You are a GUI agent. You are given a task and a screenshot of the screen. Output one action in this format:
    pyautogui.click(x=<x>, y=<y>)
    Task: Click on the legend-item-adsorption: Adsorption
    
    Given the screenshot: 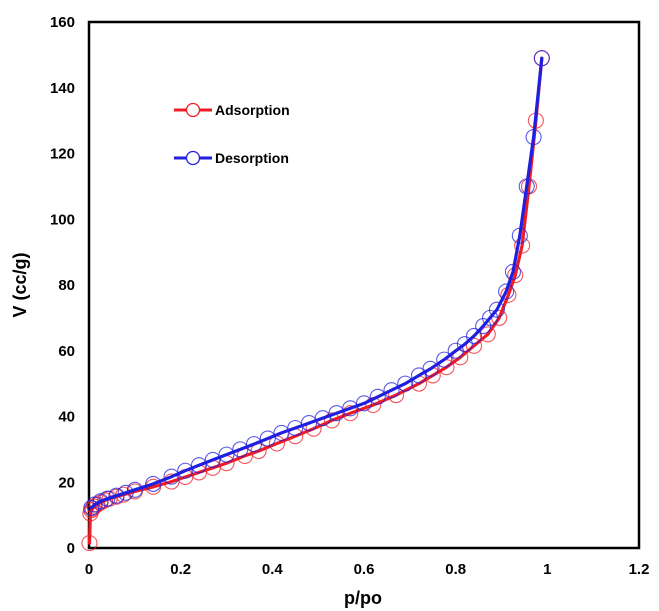 What is the action you would take?
    pyautogui.click(x=232, y=110)
    